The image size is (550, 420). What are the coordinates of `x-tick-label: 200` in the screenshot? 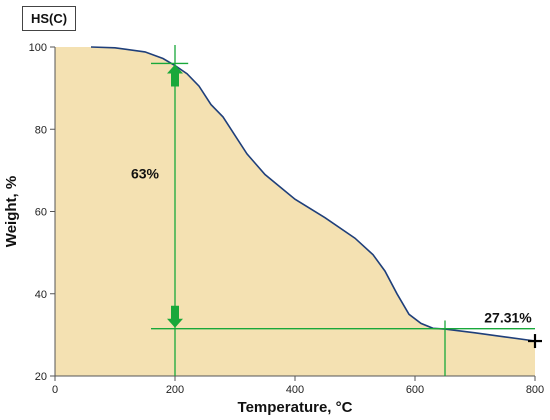 It's located at (175, 390).